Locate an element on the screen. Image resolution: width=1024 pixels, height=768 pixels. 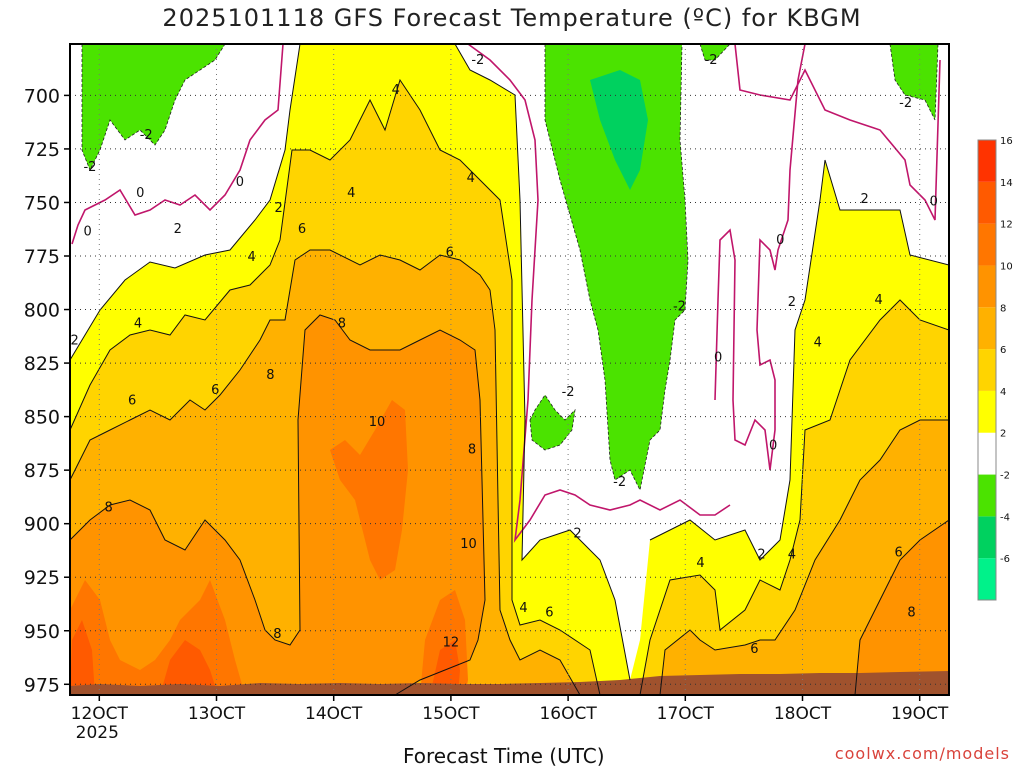
colorbar-frame is located at coordinates (987, 370).